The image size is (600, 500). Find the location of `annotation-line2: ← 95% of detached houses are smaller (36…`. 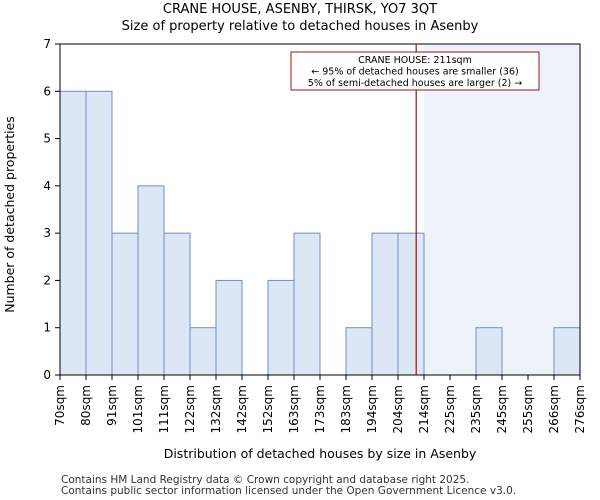

annotation-line2: ← 95% of detached houses are smaller (36… is located at coordinates (414, 72).